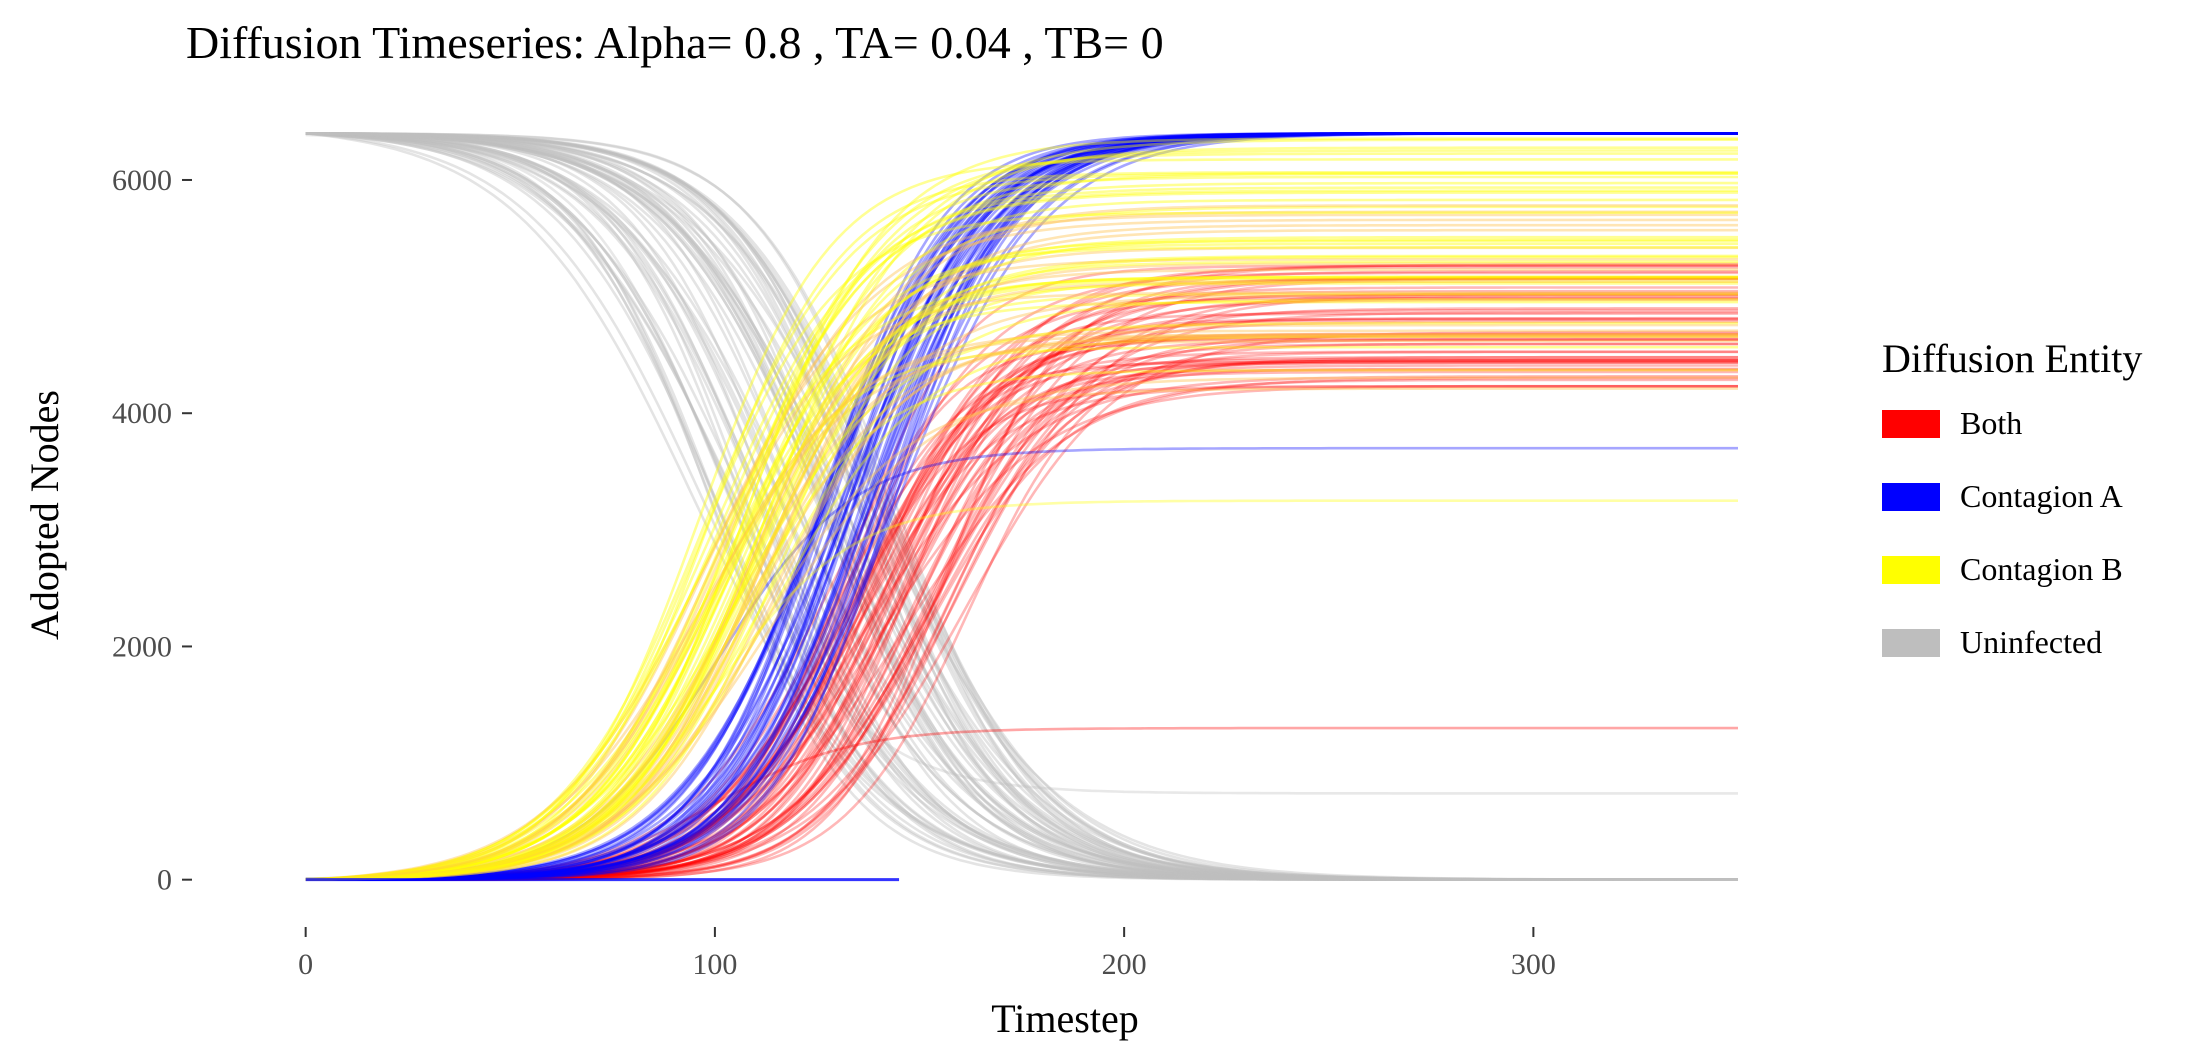 This screenshot has width=2200, height=1049. Describe the element at coordinates (1991, 423) in the screenshot. I see `legend-label: Both` at that location.